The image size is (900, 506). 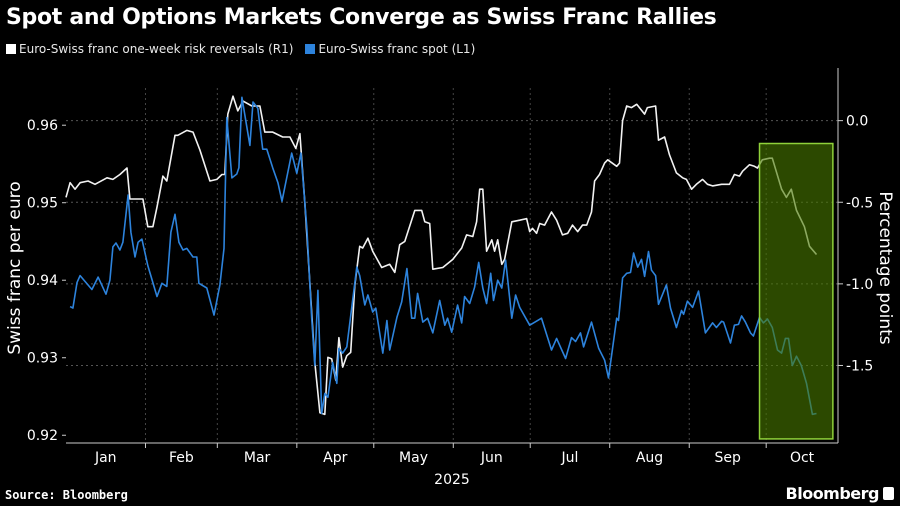 What do you see at coordinates (885, 267) in the screenshot?
I see `right-axis-title: Percentage points` at bounding box center [885, 267].